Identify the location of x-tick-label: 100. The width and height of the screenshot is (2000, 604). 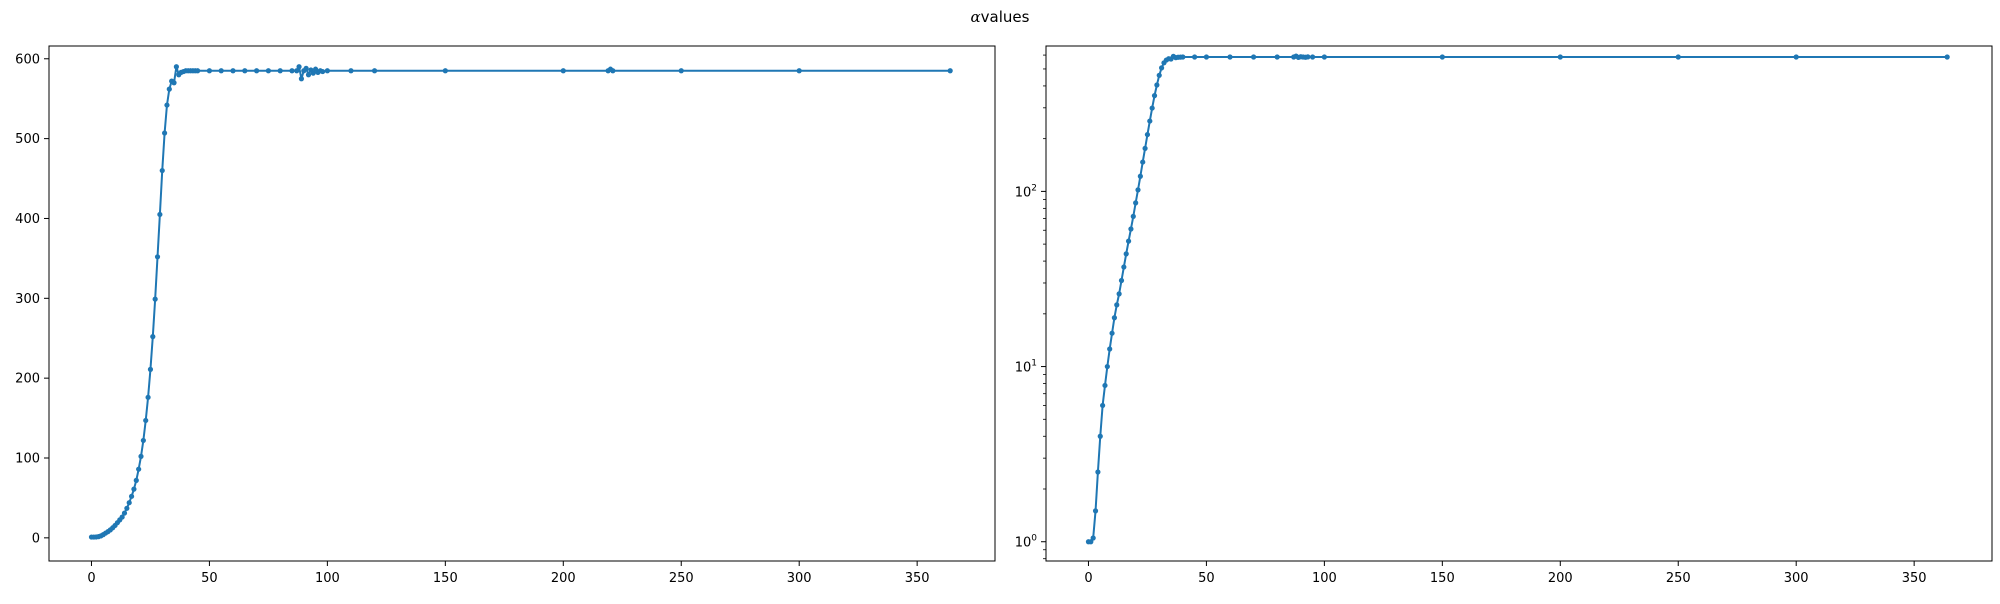
(1324, 578).